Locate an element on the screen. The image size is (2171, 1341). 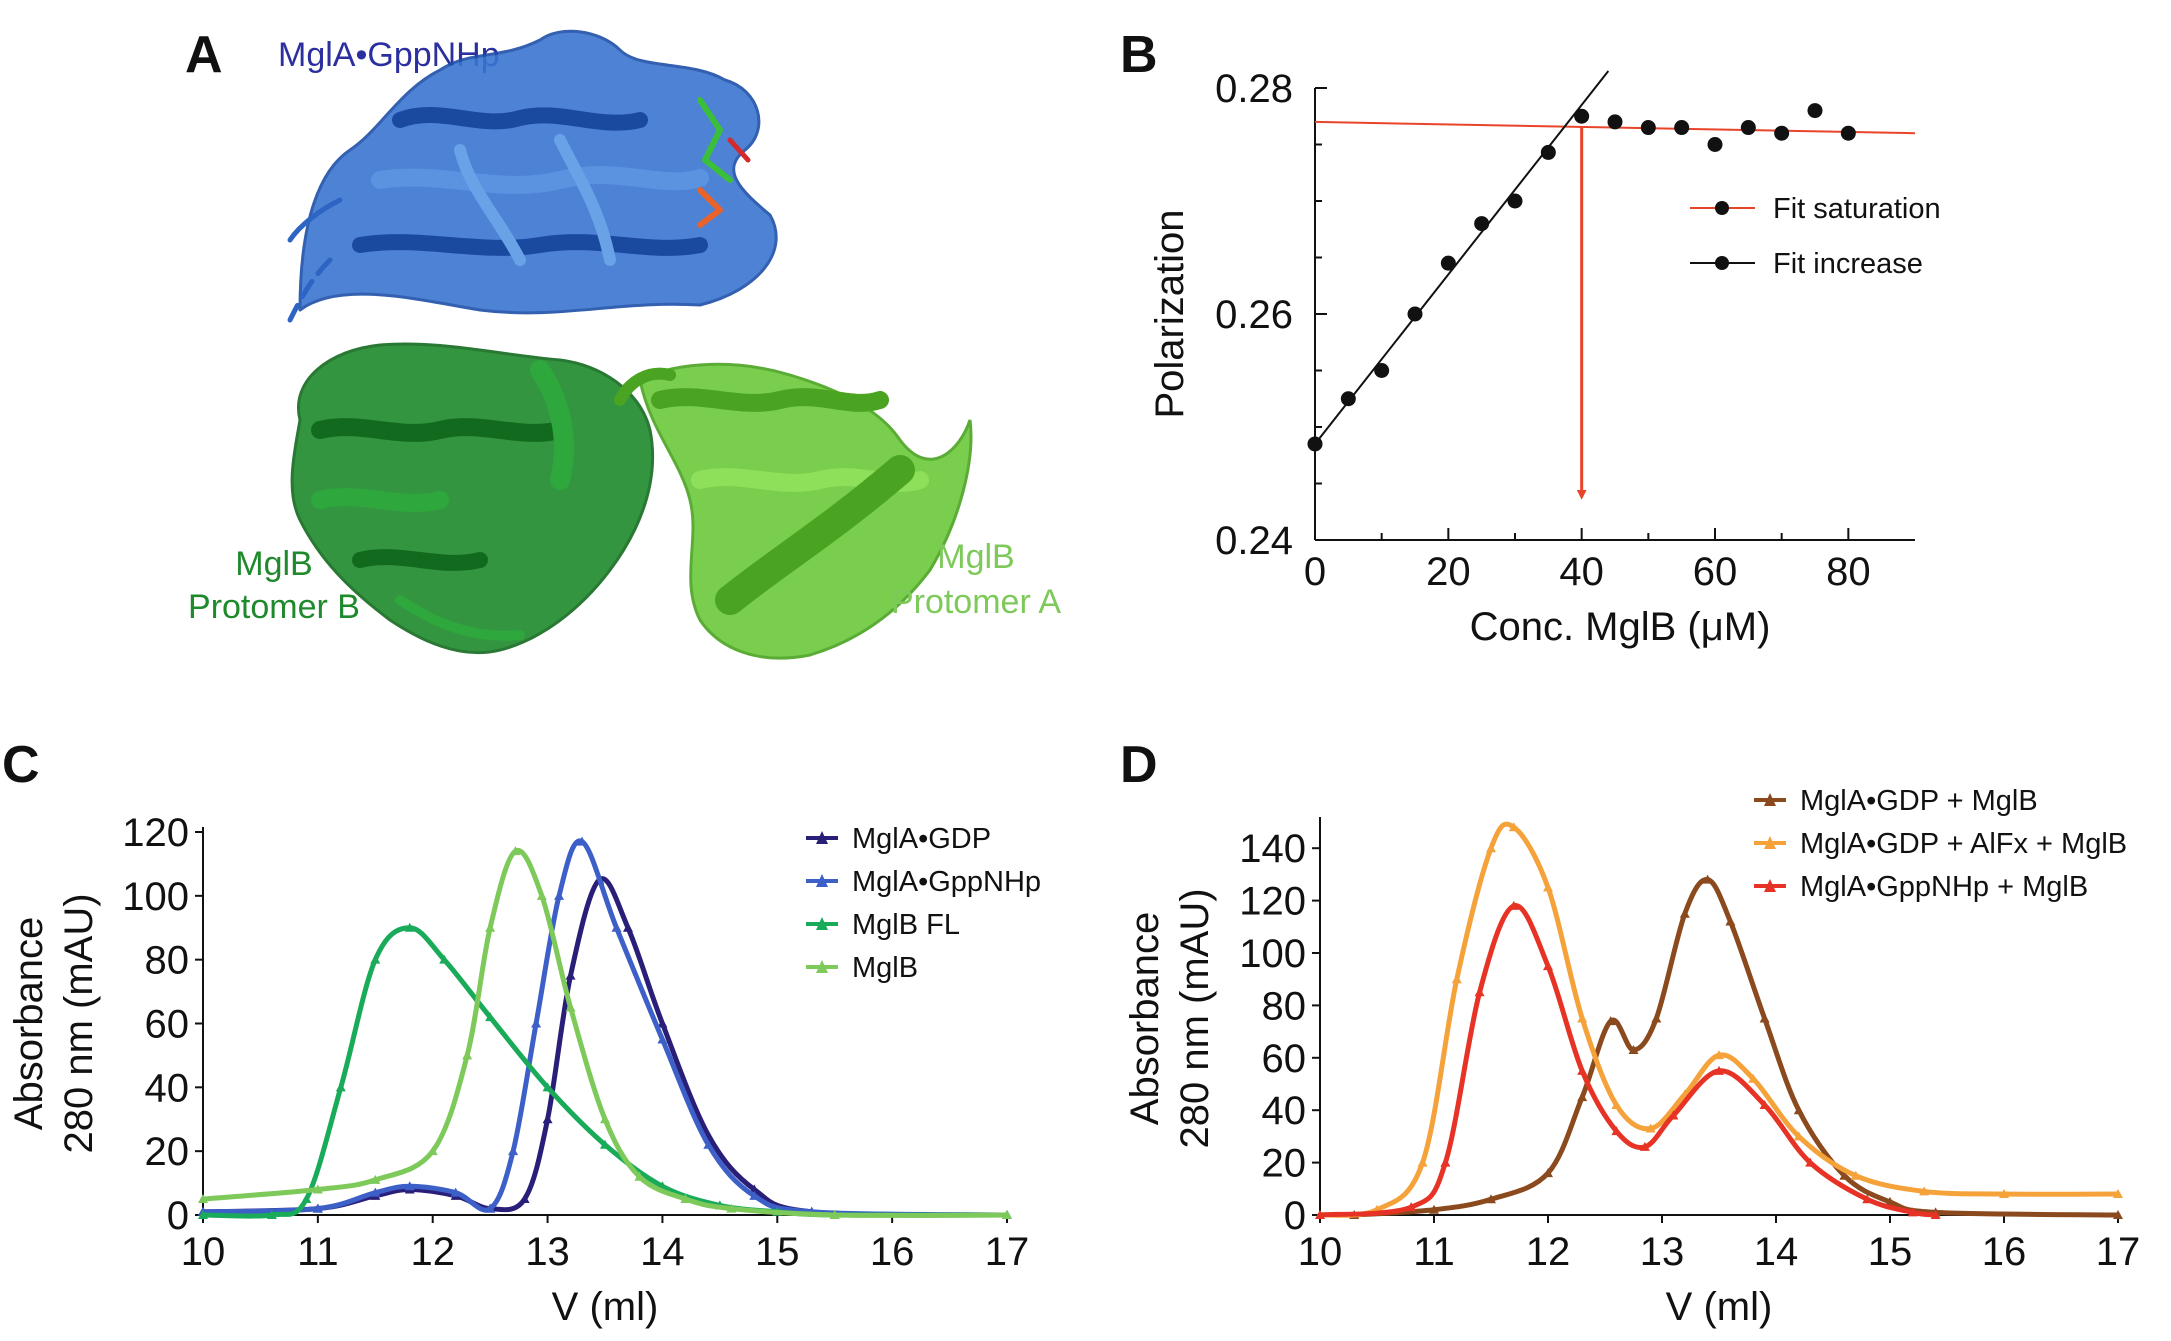
y-tick-label: 0.28 is located at coordinates (1254, 89).